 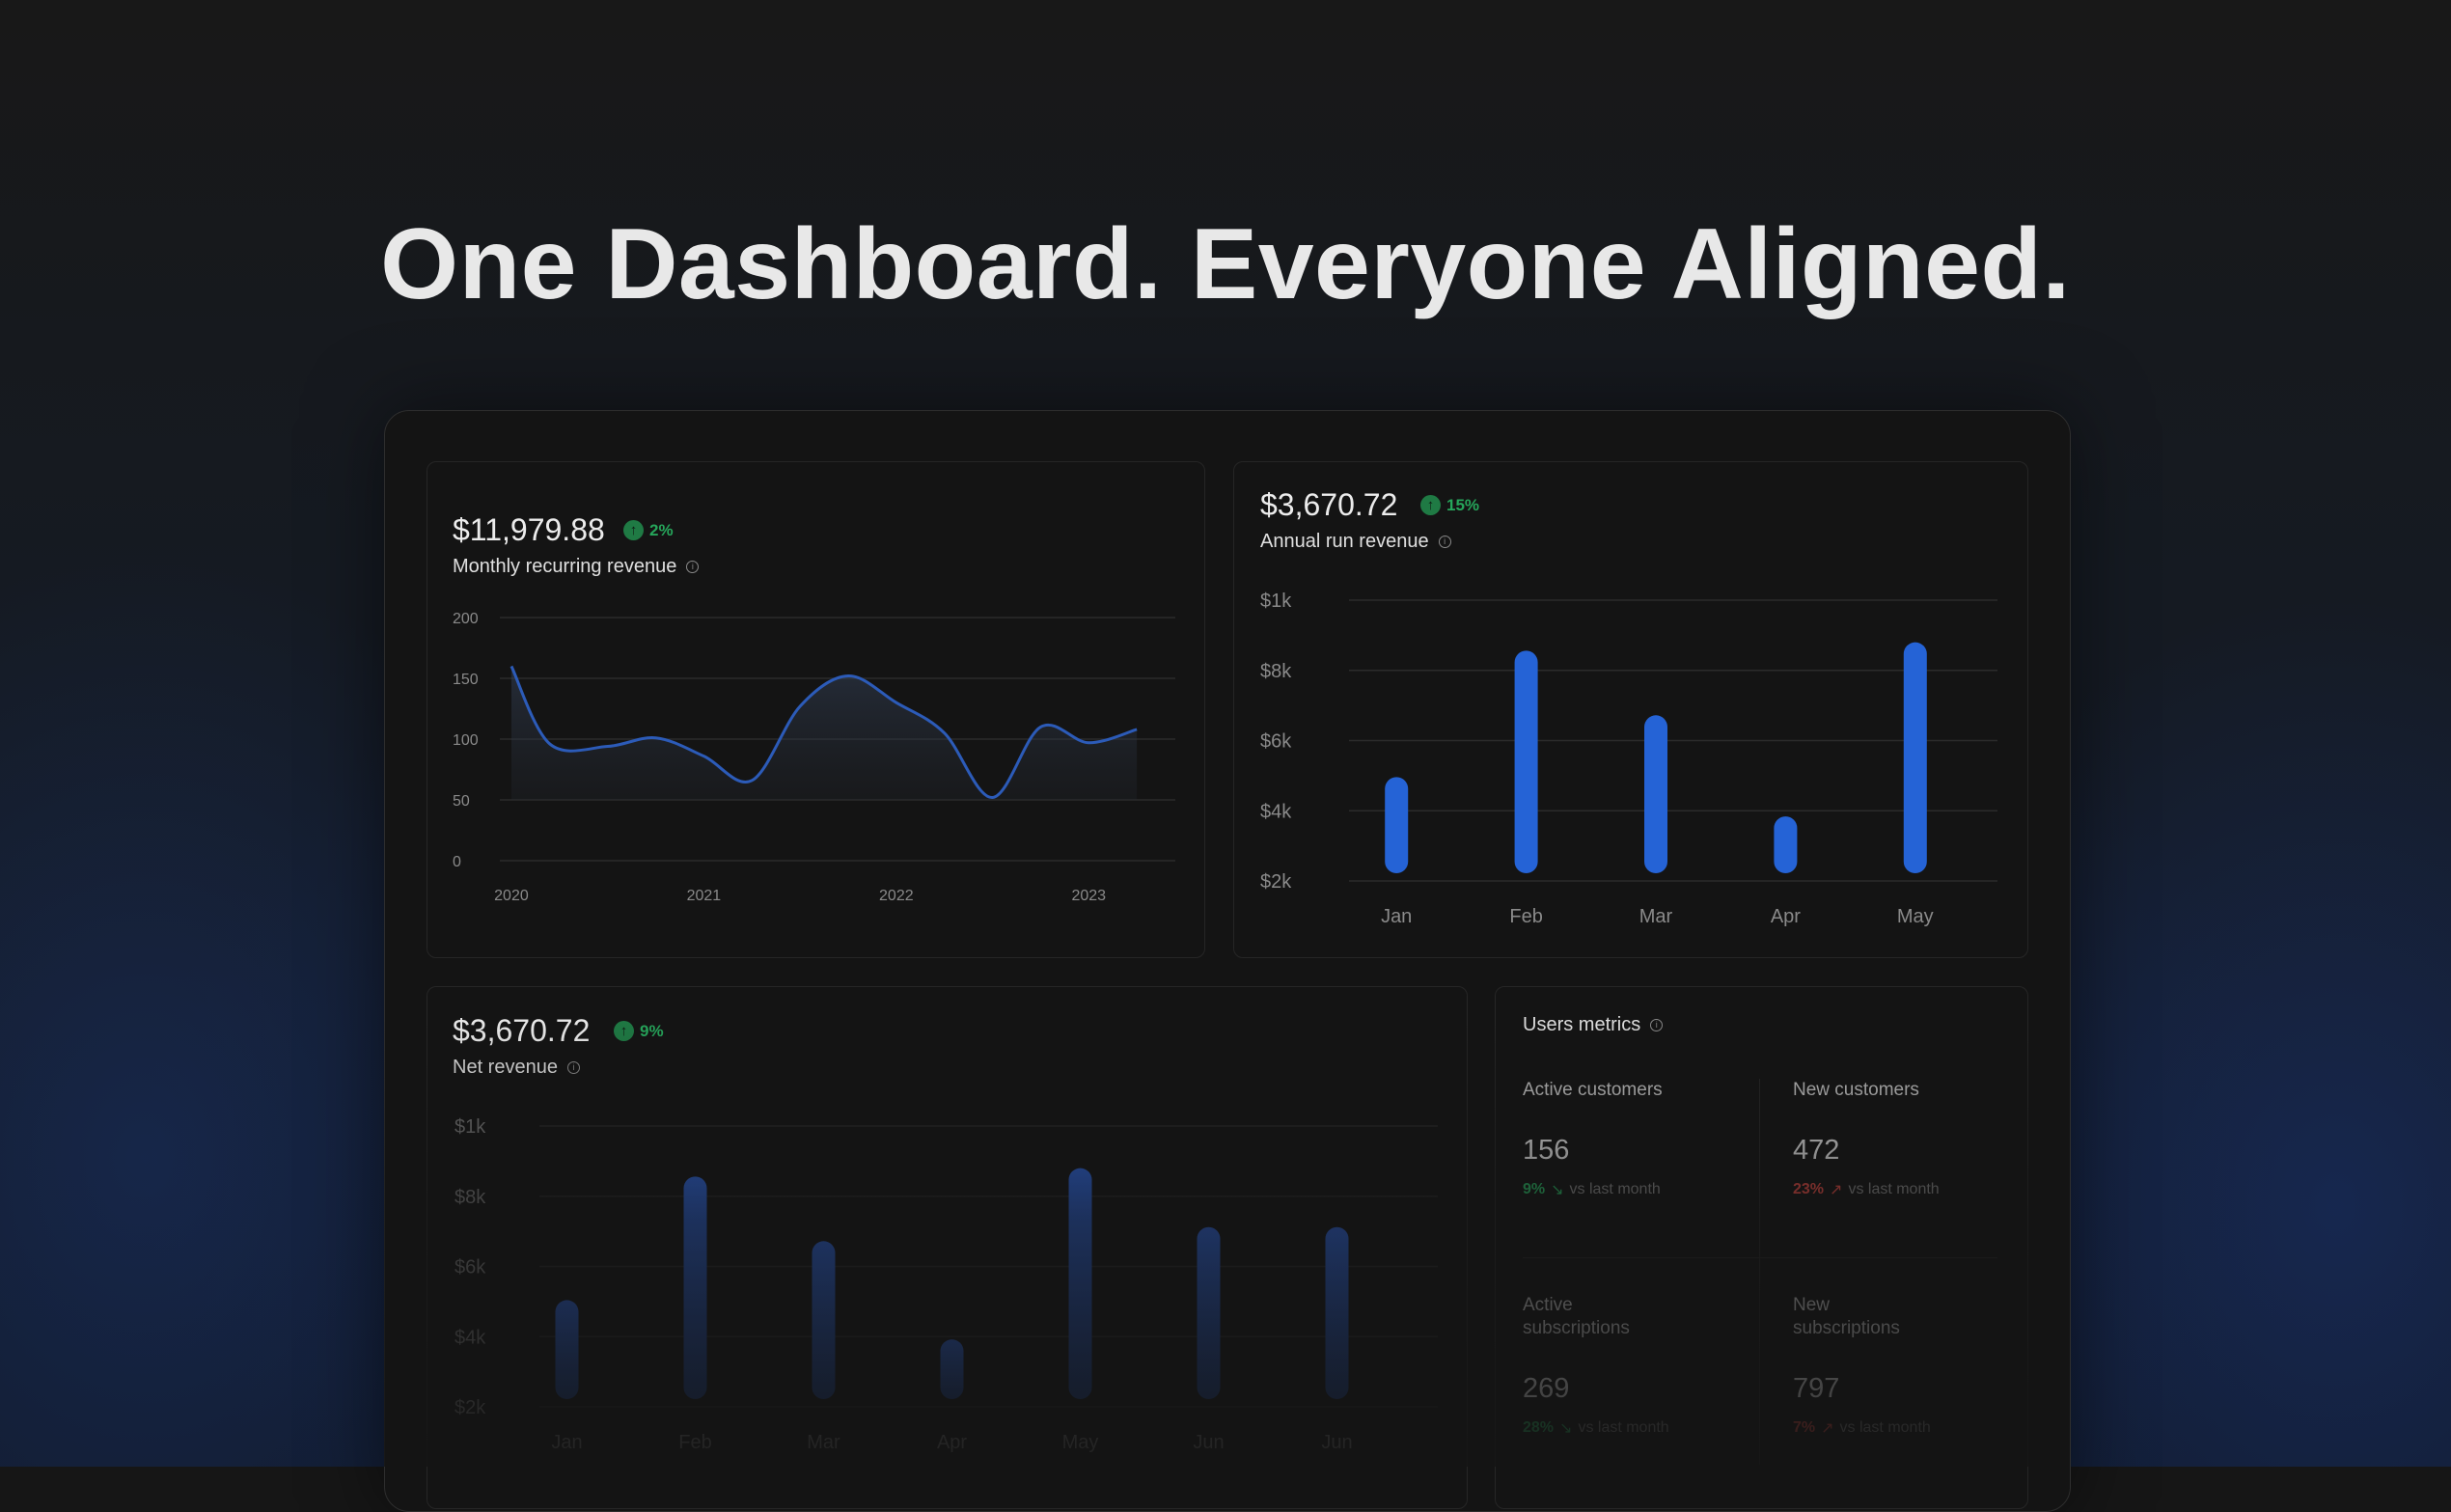 What do you see at coordinates (652, 1031) in the screenshot?
I see `net-change: 9%` at bounding box center [652, 1031].